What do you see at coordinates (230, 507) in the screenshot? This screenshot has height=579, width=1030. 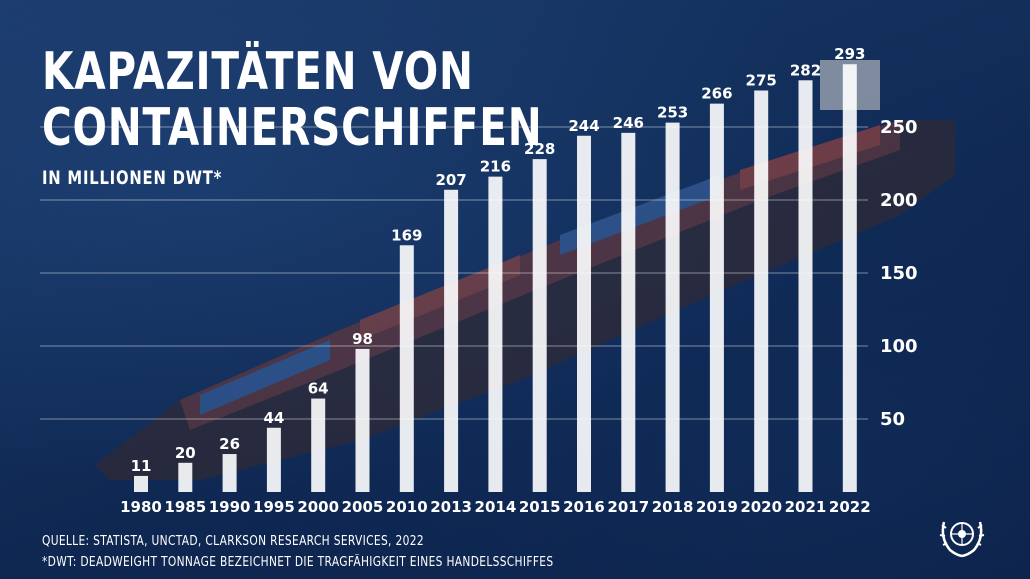 I see `x-tick-label: 1990` at bounding box center [230, 507].